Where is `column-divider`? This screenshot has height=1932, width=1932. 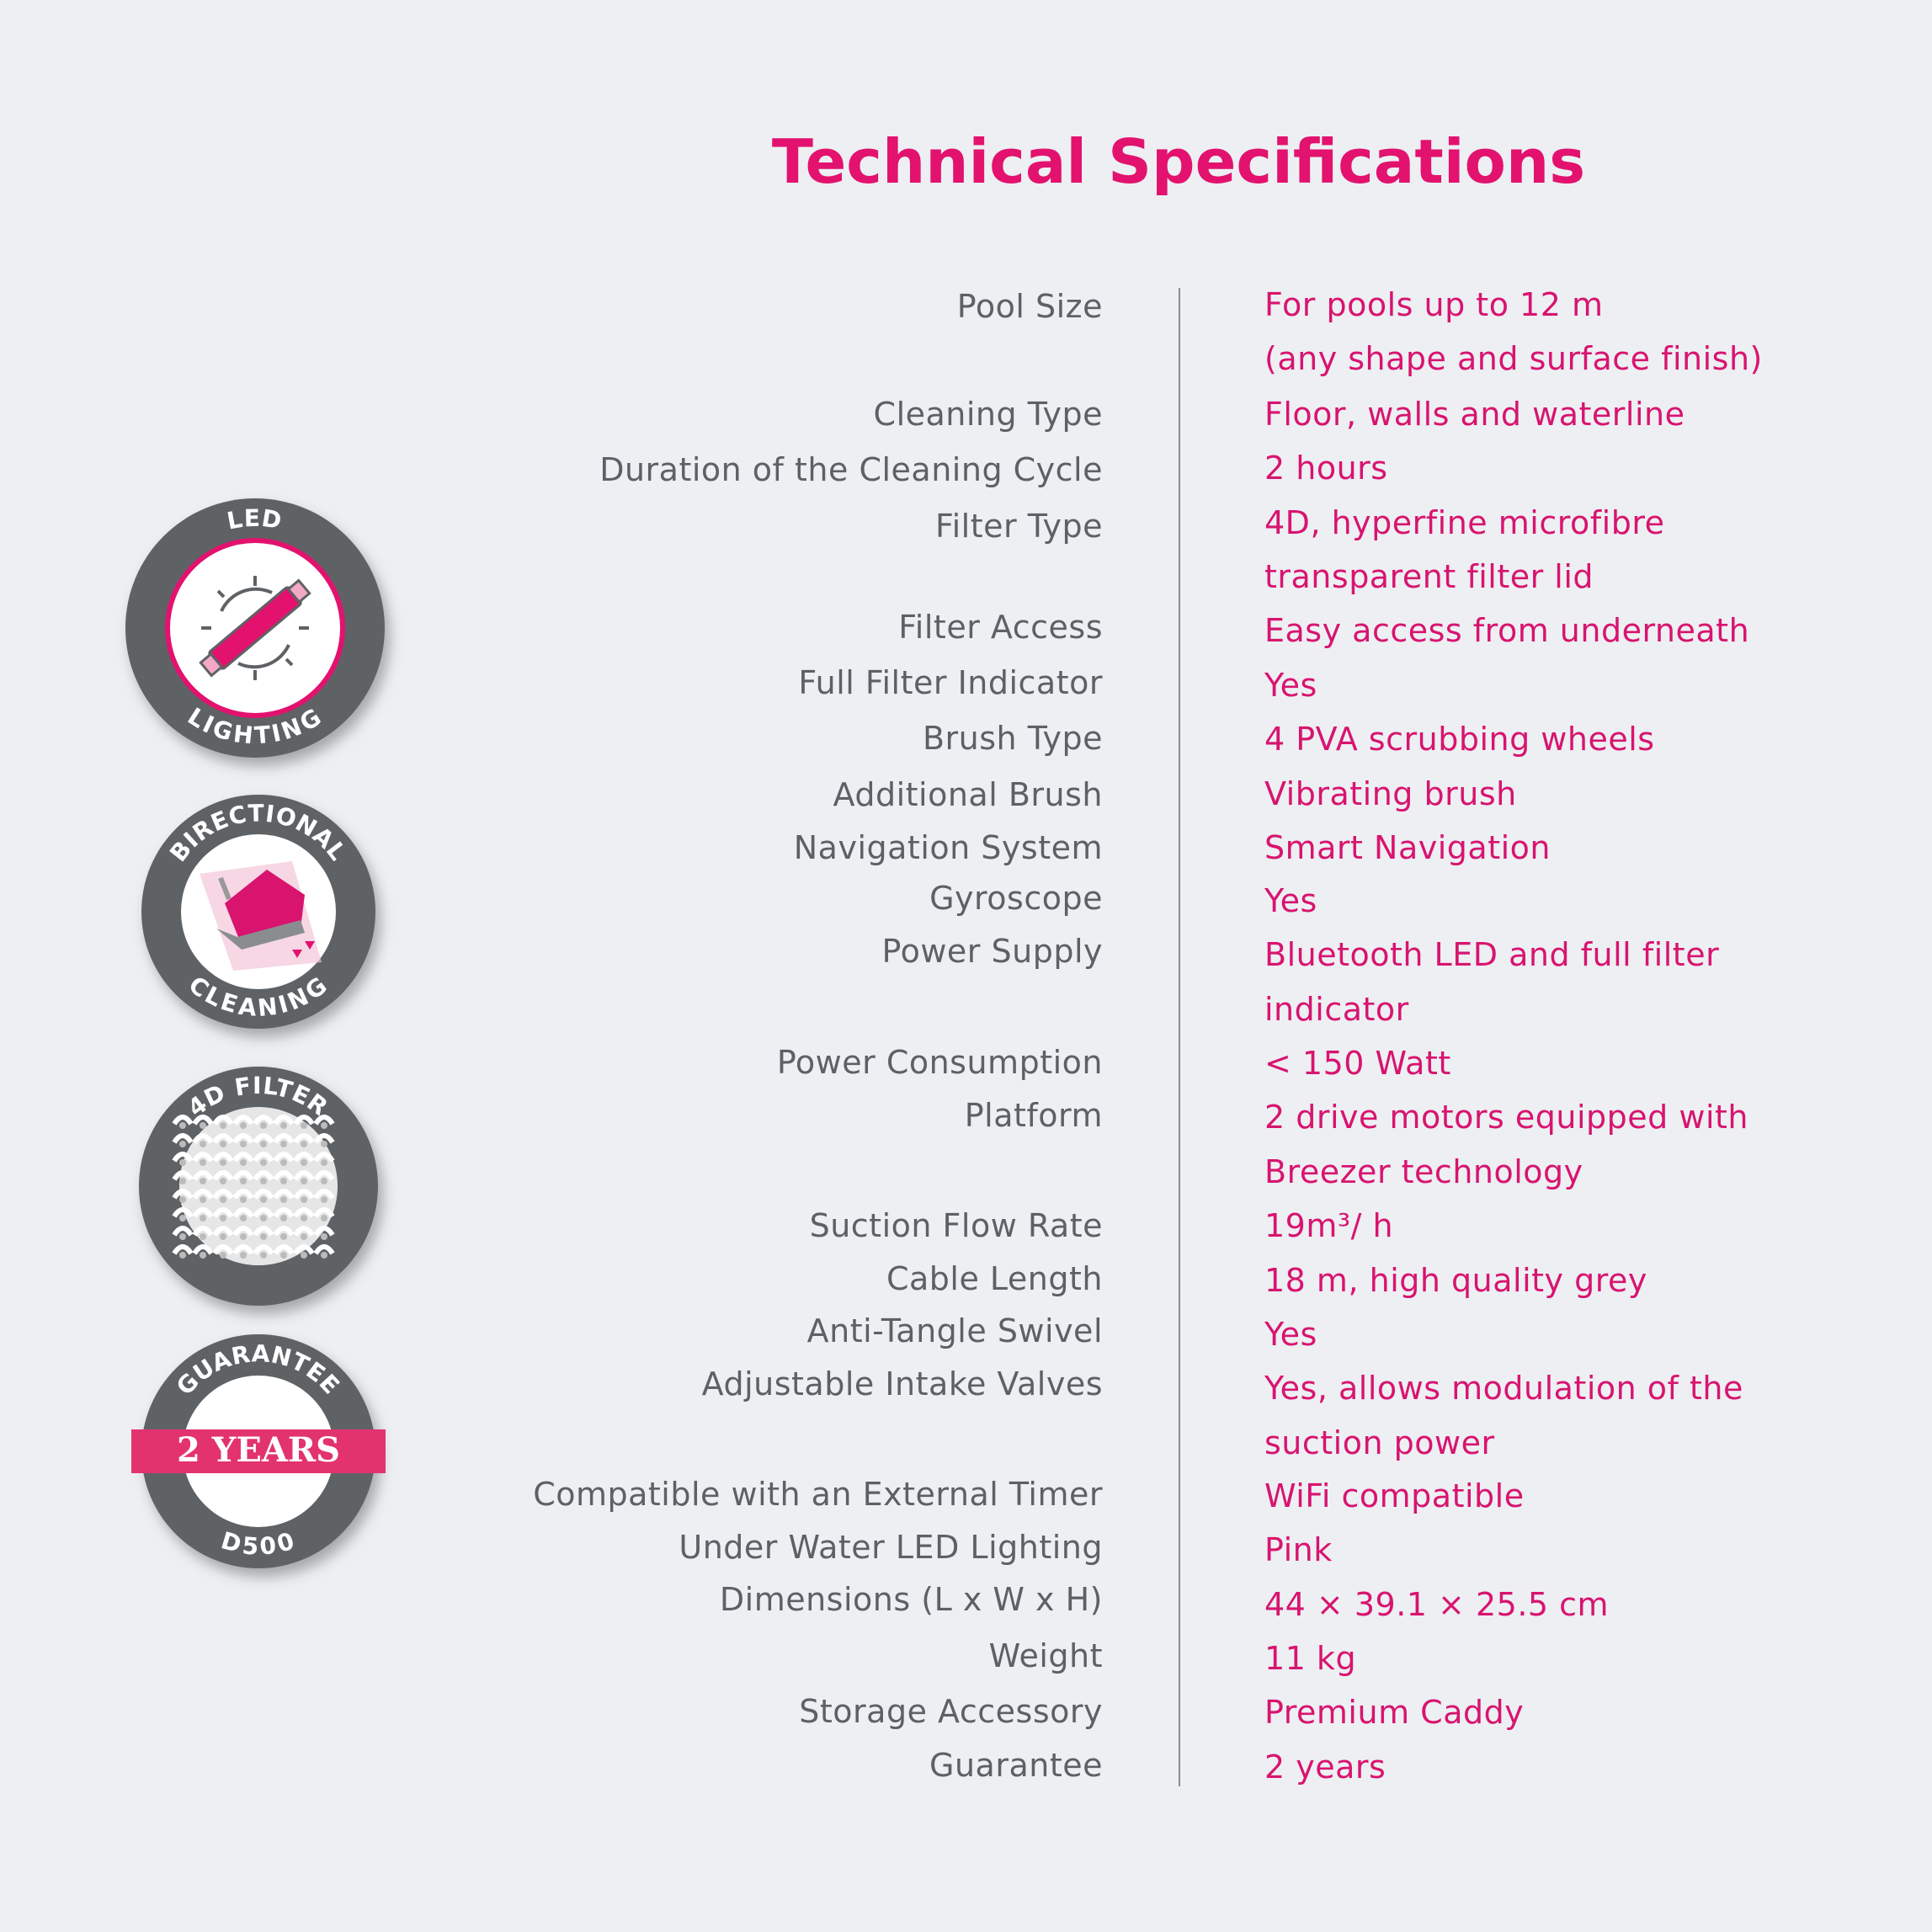
column-divider is located at coordinates (1180, 1037).